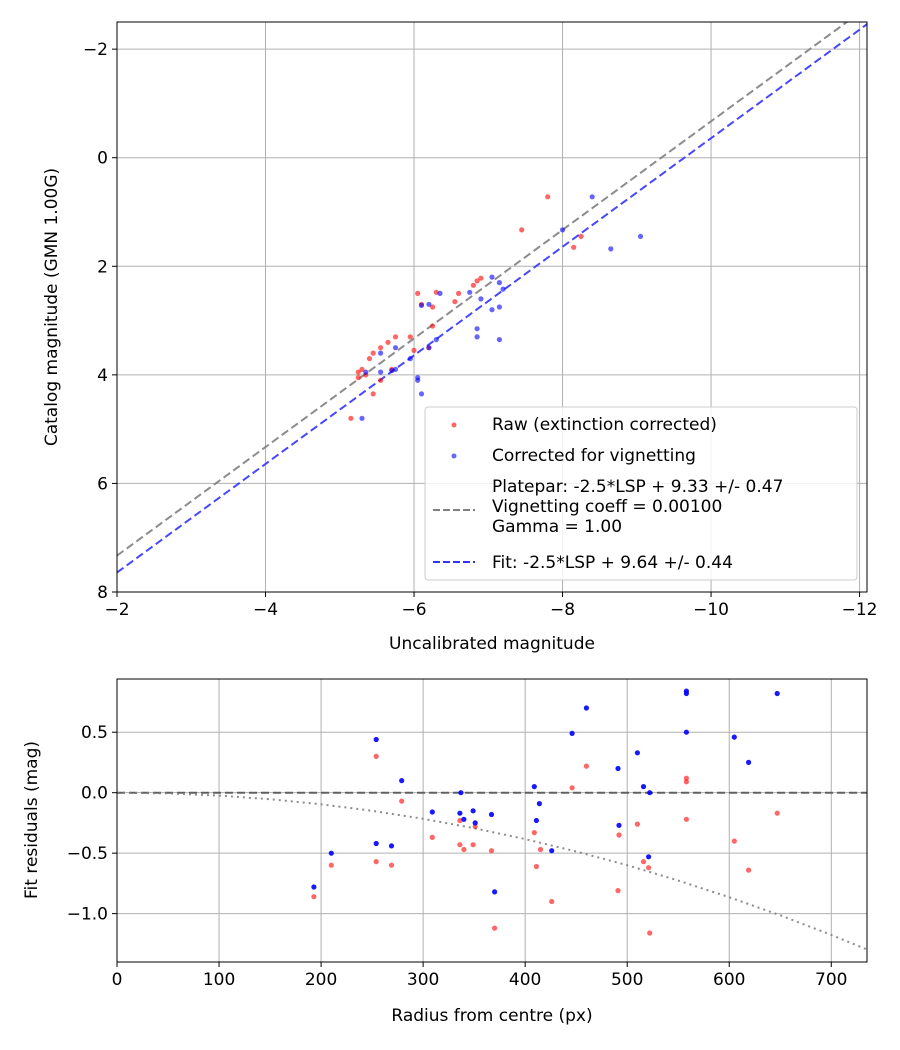  What do you see at coordinates (545, 812) in the screenshot?
I see `residuals-points` at bounding box center [545, 812].